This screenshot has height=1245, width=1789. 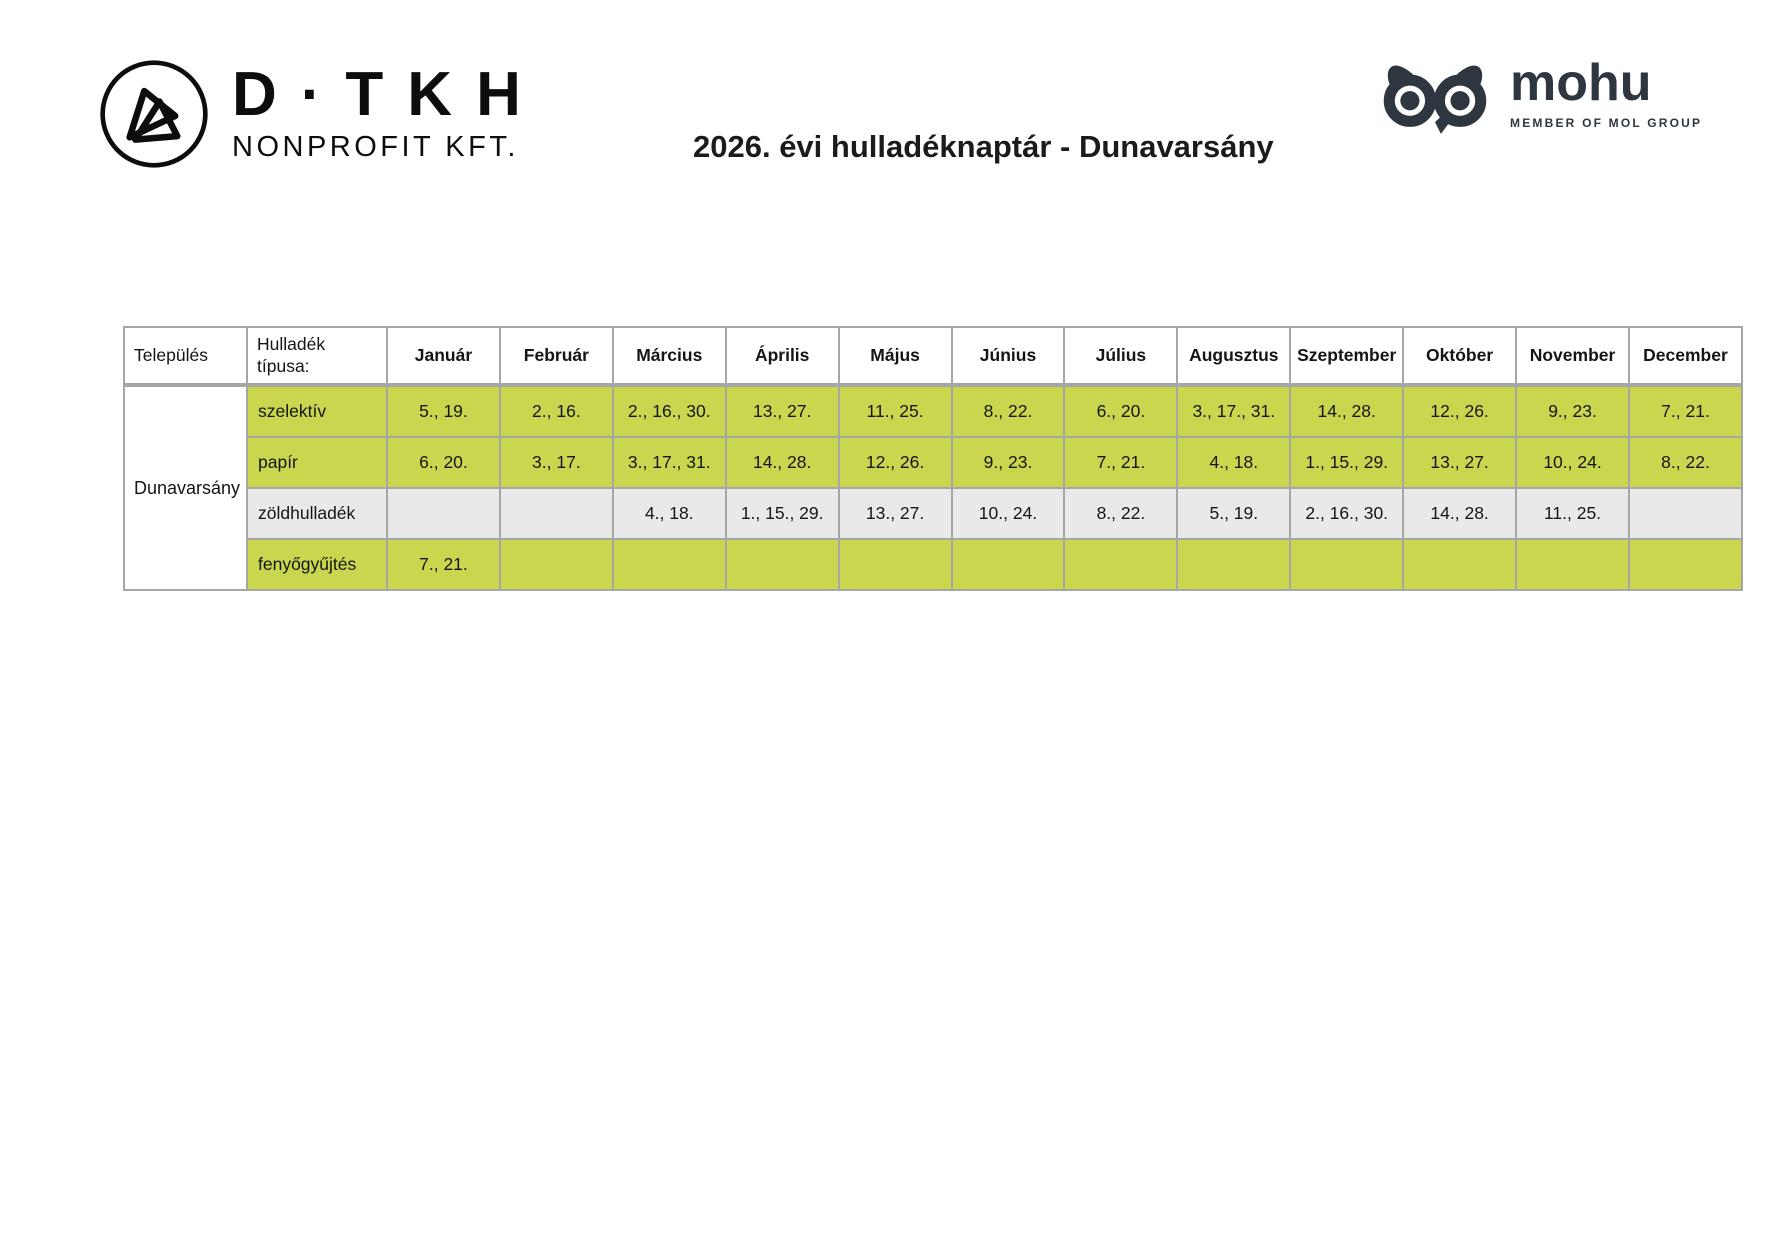 What do you see at coordinates (556, 462) in the screenshot?
I see `schedule-cell: 3., 17.` at bounding box center [556, 462].